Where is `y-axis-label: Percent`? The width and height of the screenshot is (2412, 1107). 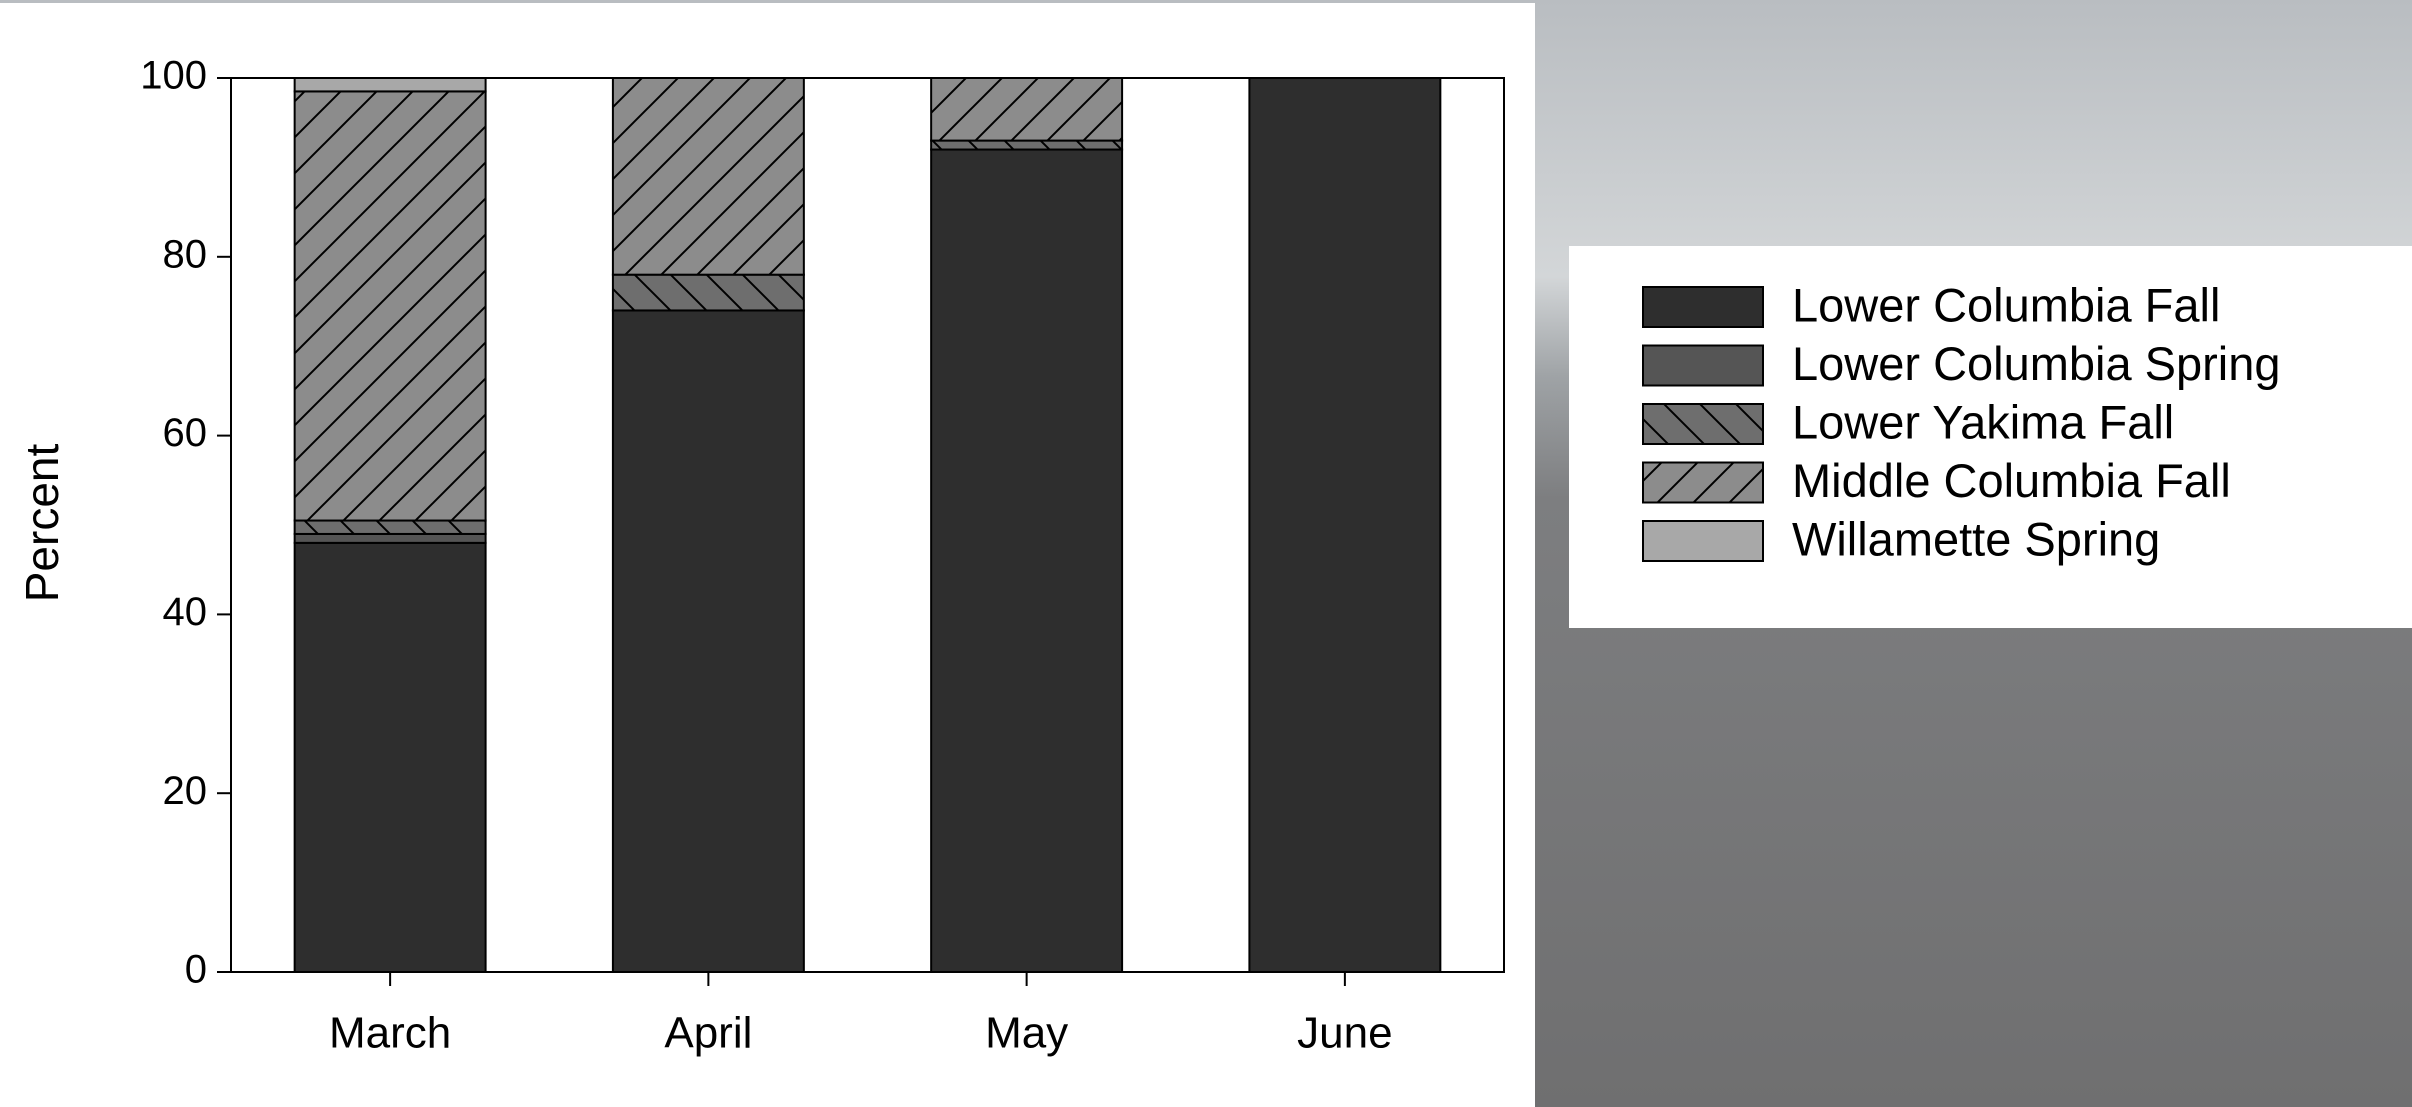
y-axis-label: Percent is located at coordinates (42, 523).